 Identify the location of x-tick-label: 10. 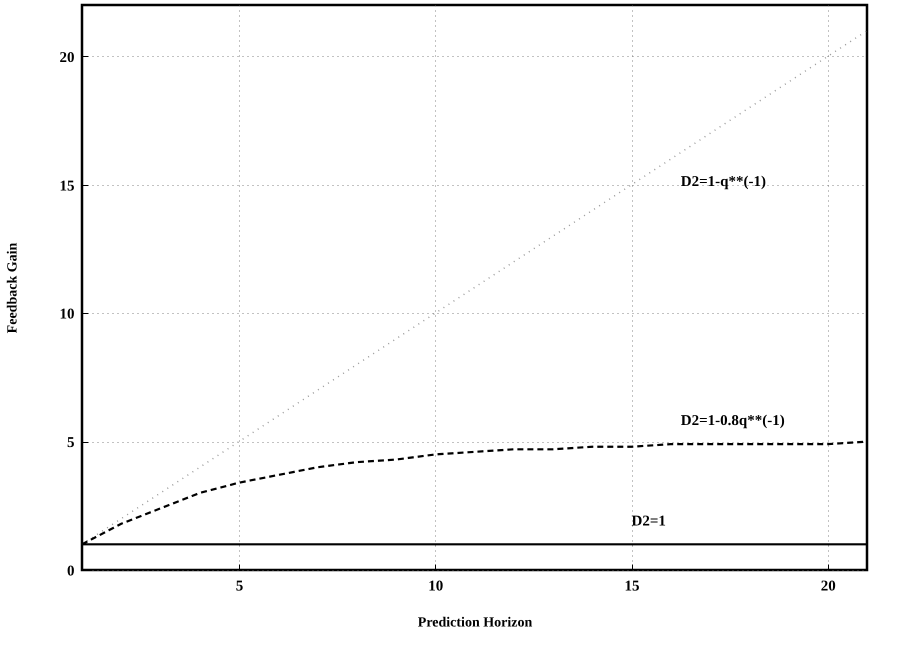
(436, 586).